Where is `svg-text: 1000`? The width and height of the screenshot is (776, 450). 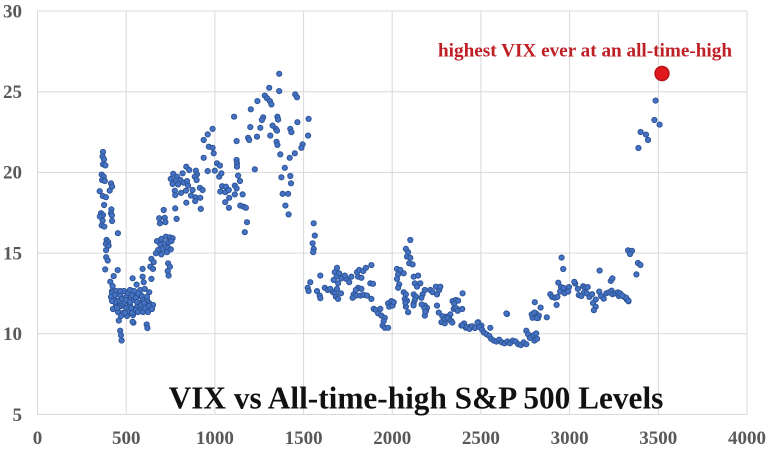
svg-text: 1000 is located at coordinates (215, 438).